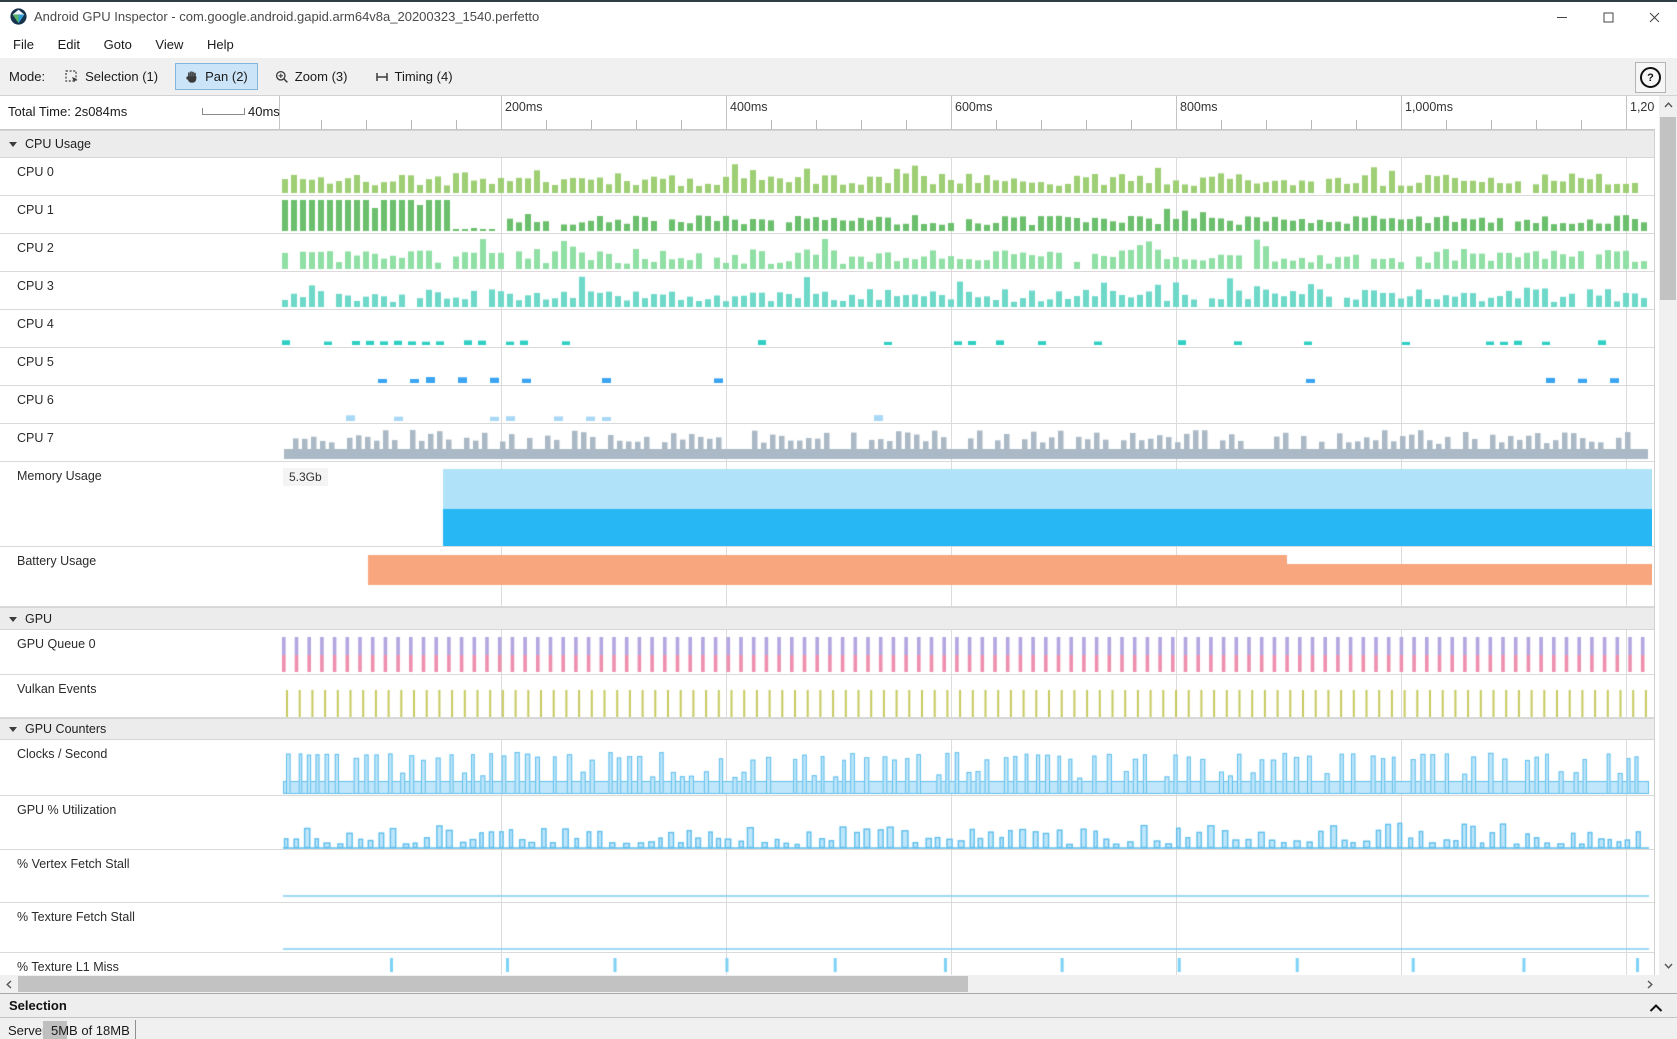 The image size is (1677, 1039). I want to click on track-chart-texture-l1-miss, so click(966, 964).